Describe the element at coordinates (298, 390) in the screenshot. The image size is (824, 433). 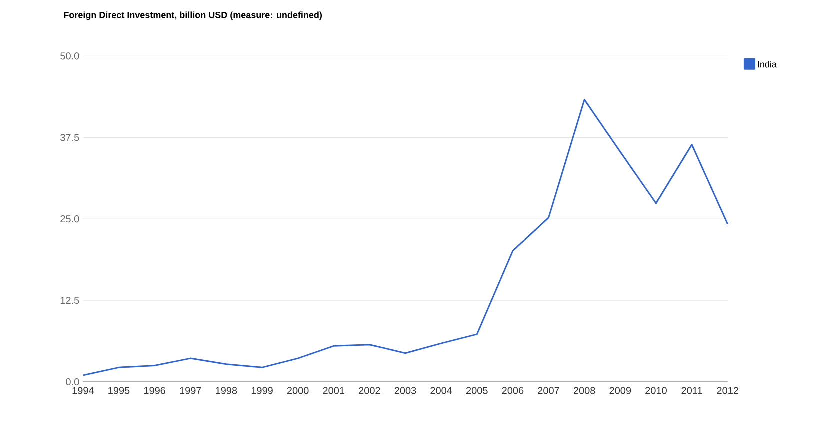
I see `x-tick-label: 2000` at that location.